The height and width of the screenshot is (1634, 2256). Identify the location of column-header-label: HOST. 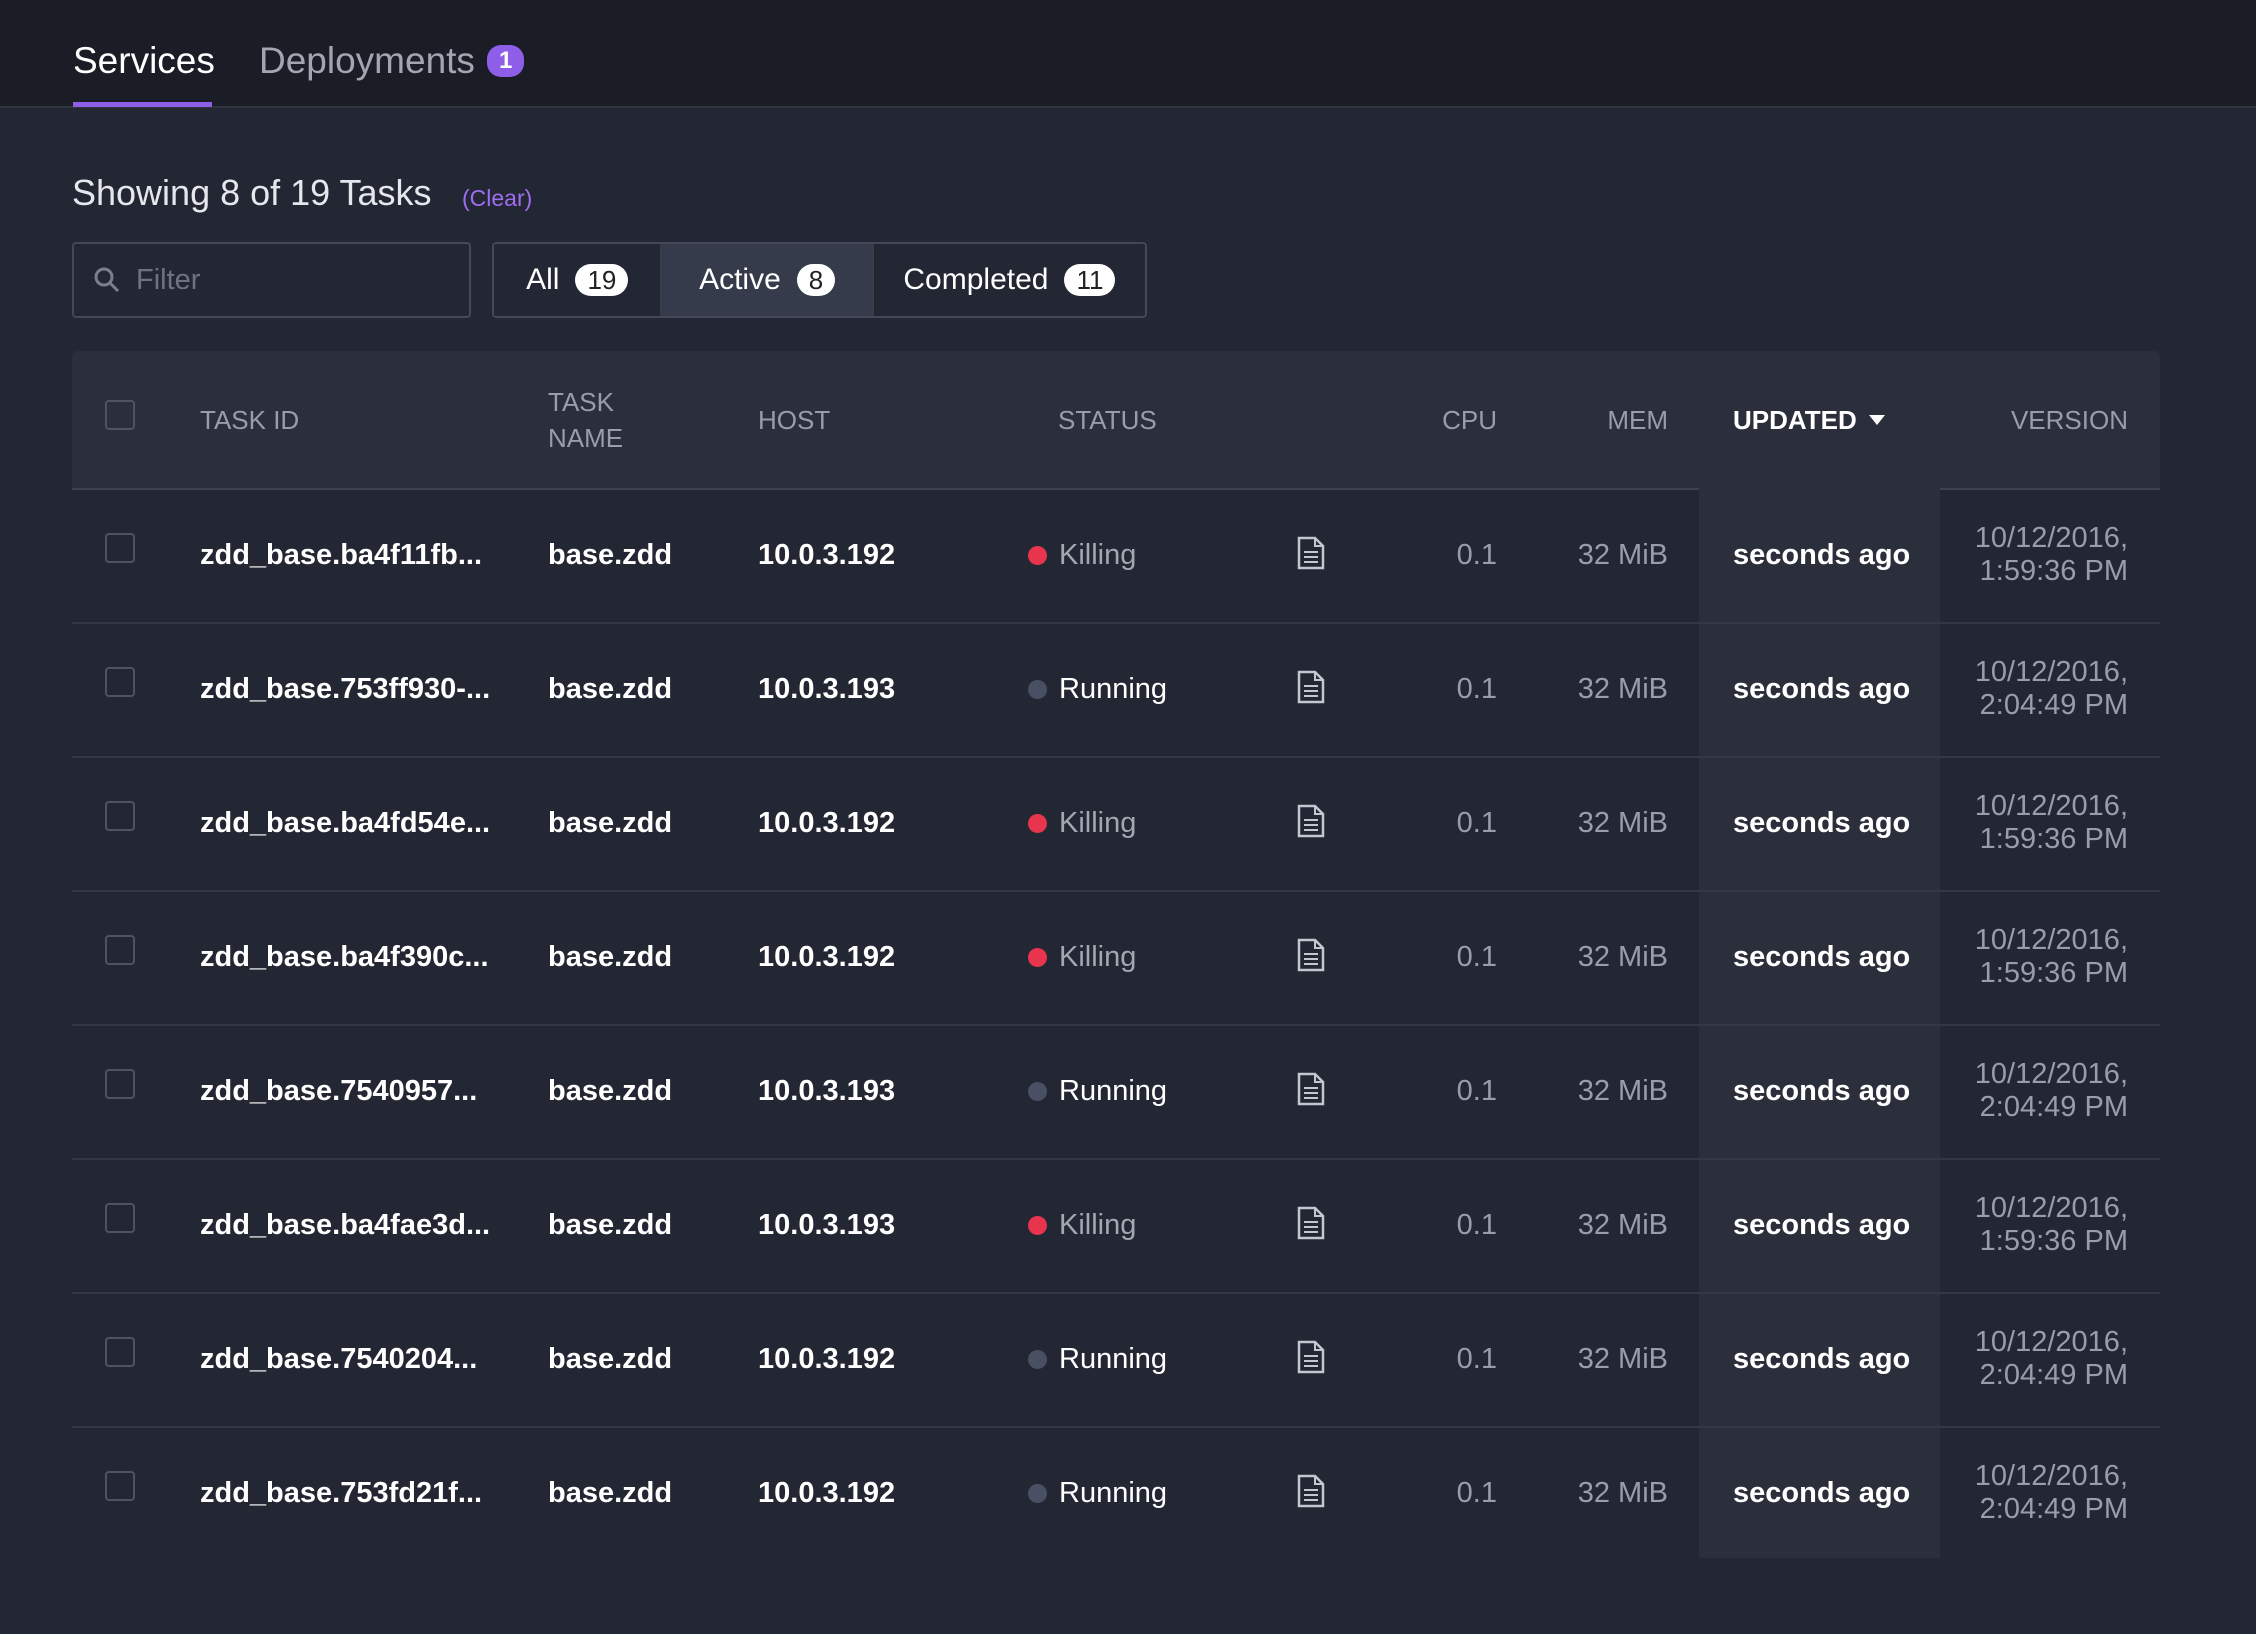
(794, 419).